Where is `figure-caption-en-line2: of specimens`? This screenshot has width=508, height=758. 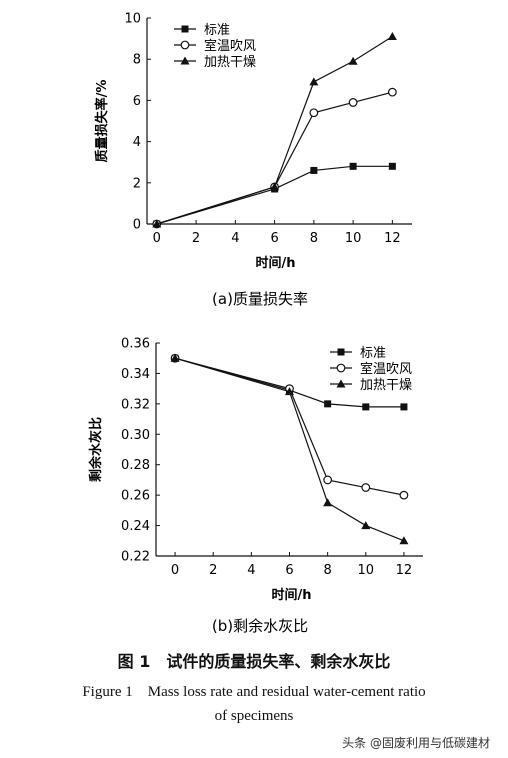
figure-caption-en-line2: of specimens is located at coordinates (254, 716).